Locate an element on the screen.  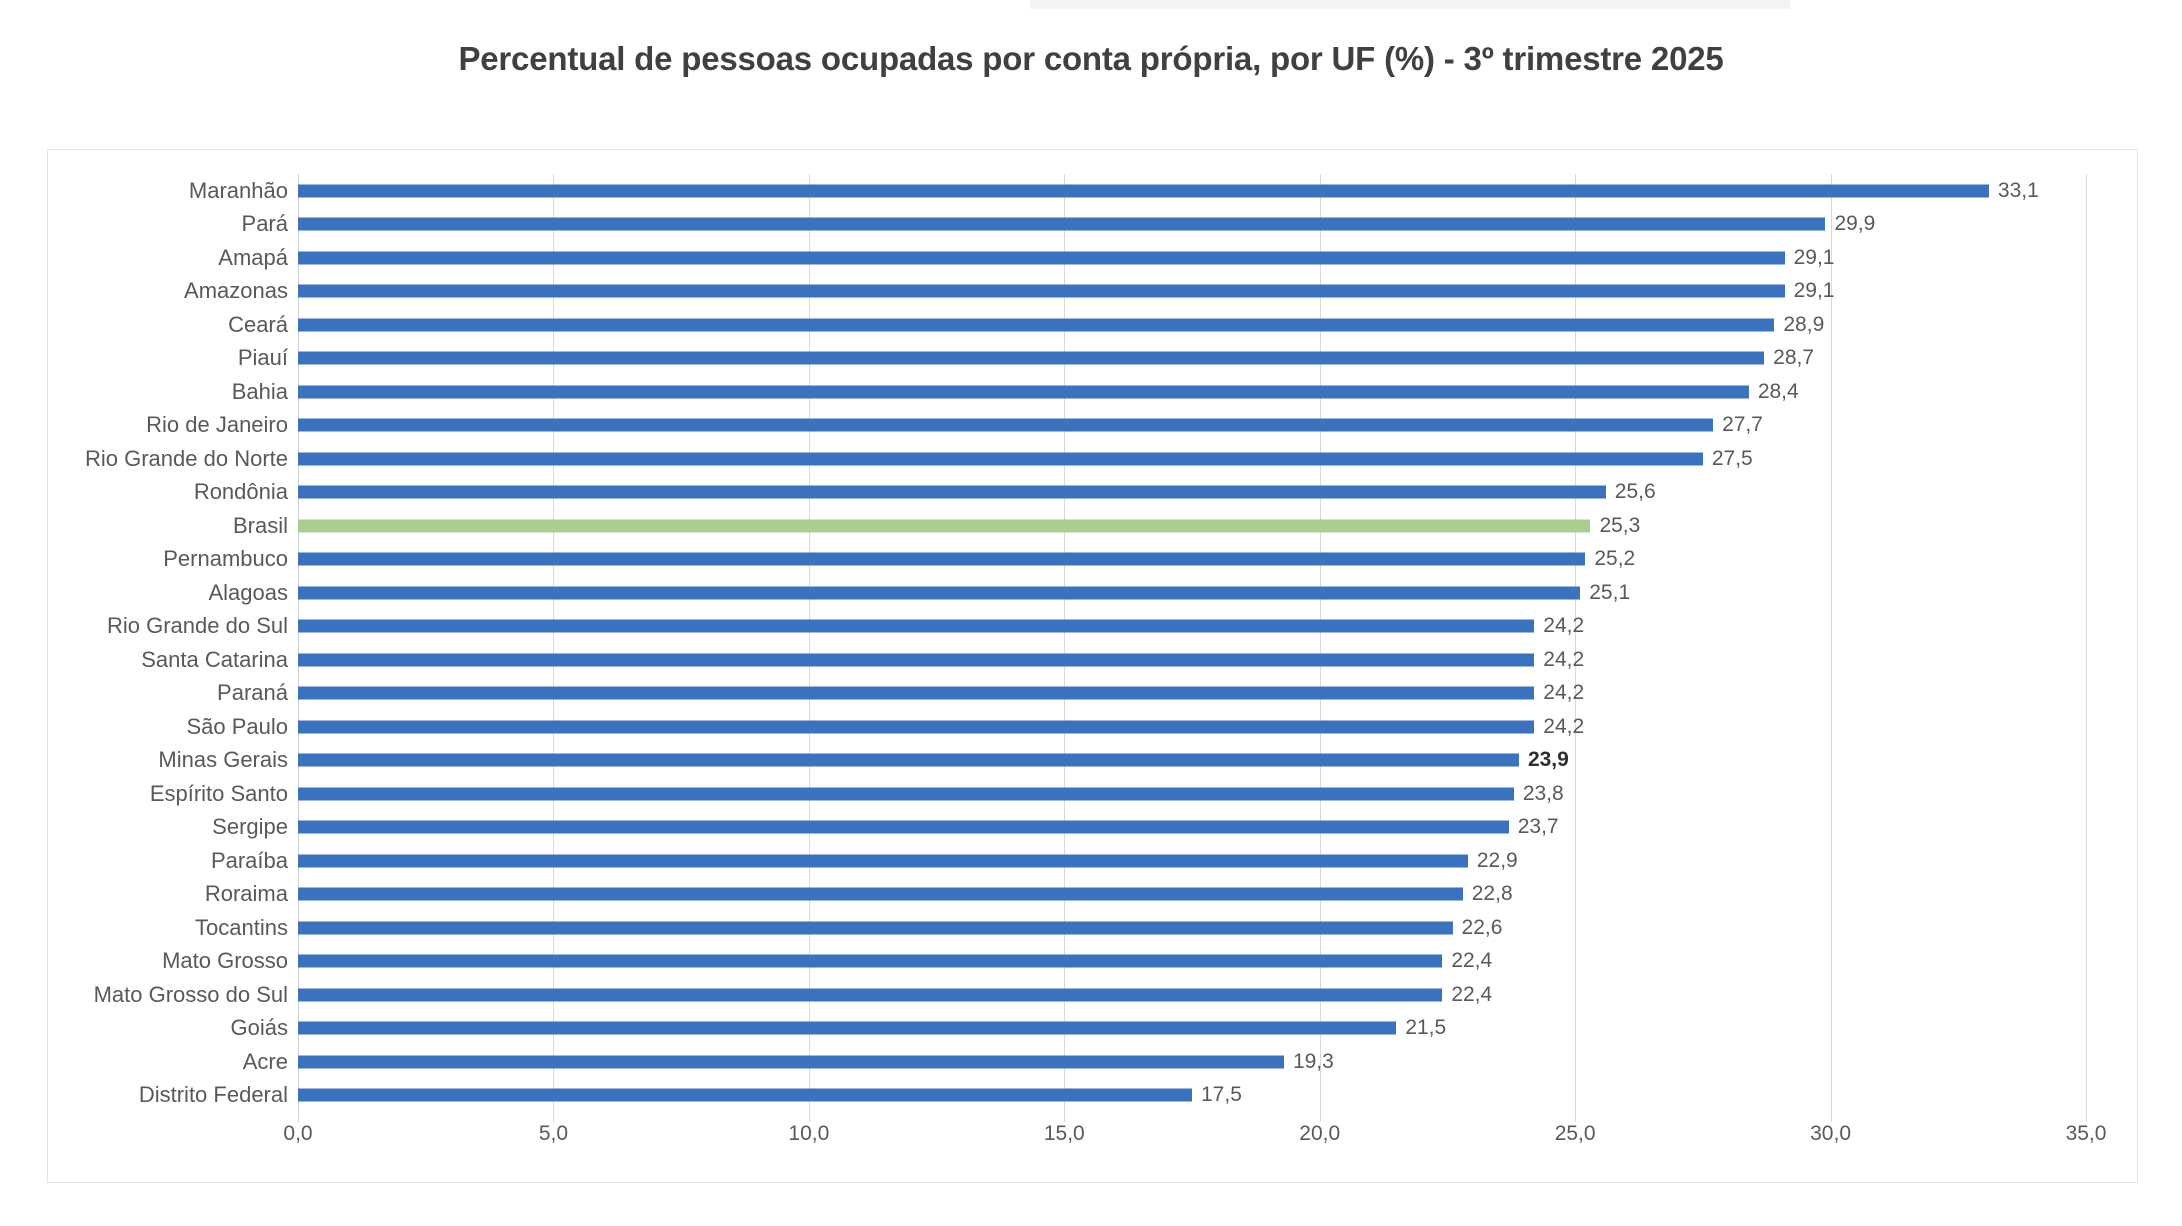
bar-row: Acre 19,3 is located at coordinates (1164, 1062).